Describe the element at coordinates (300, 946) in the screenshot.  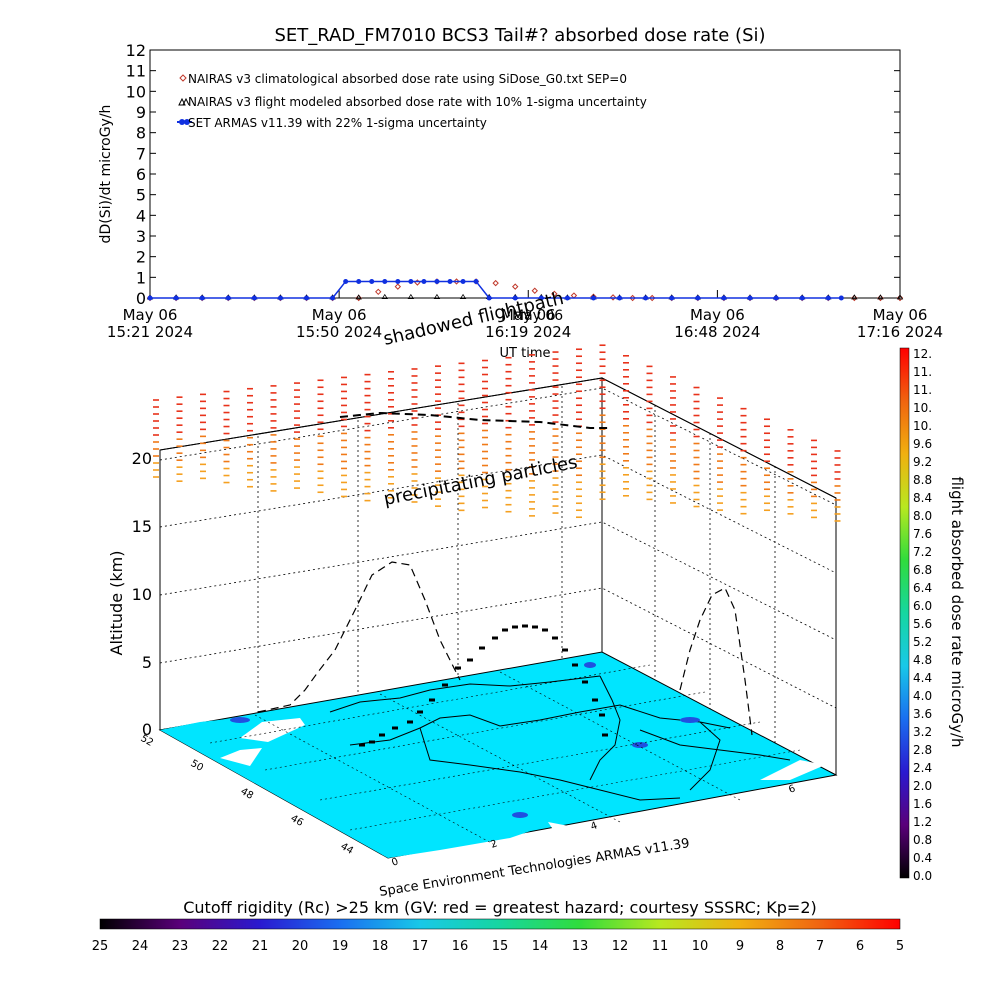
I see `bottom-colorbar-tick: 20` at that location.